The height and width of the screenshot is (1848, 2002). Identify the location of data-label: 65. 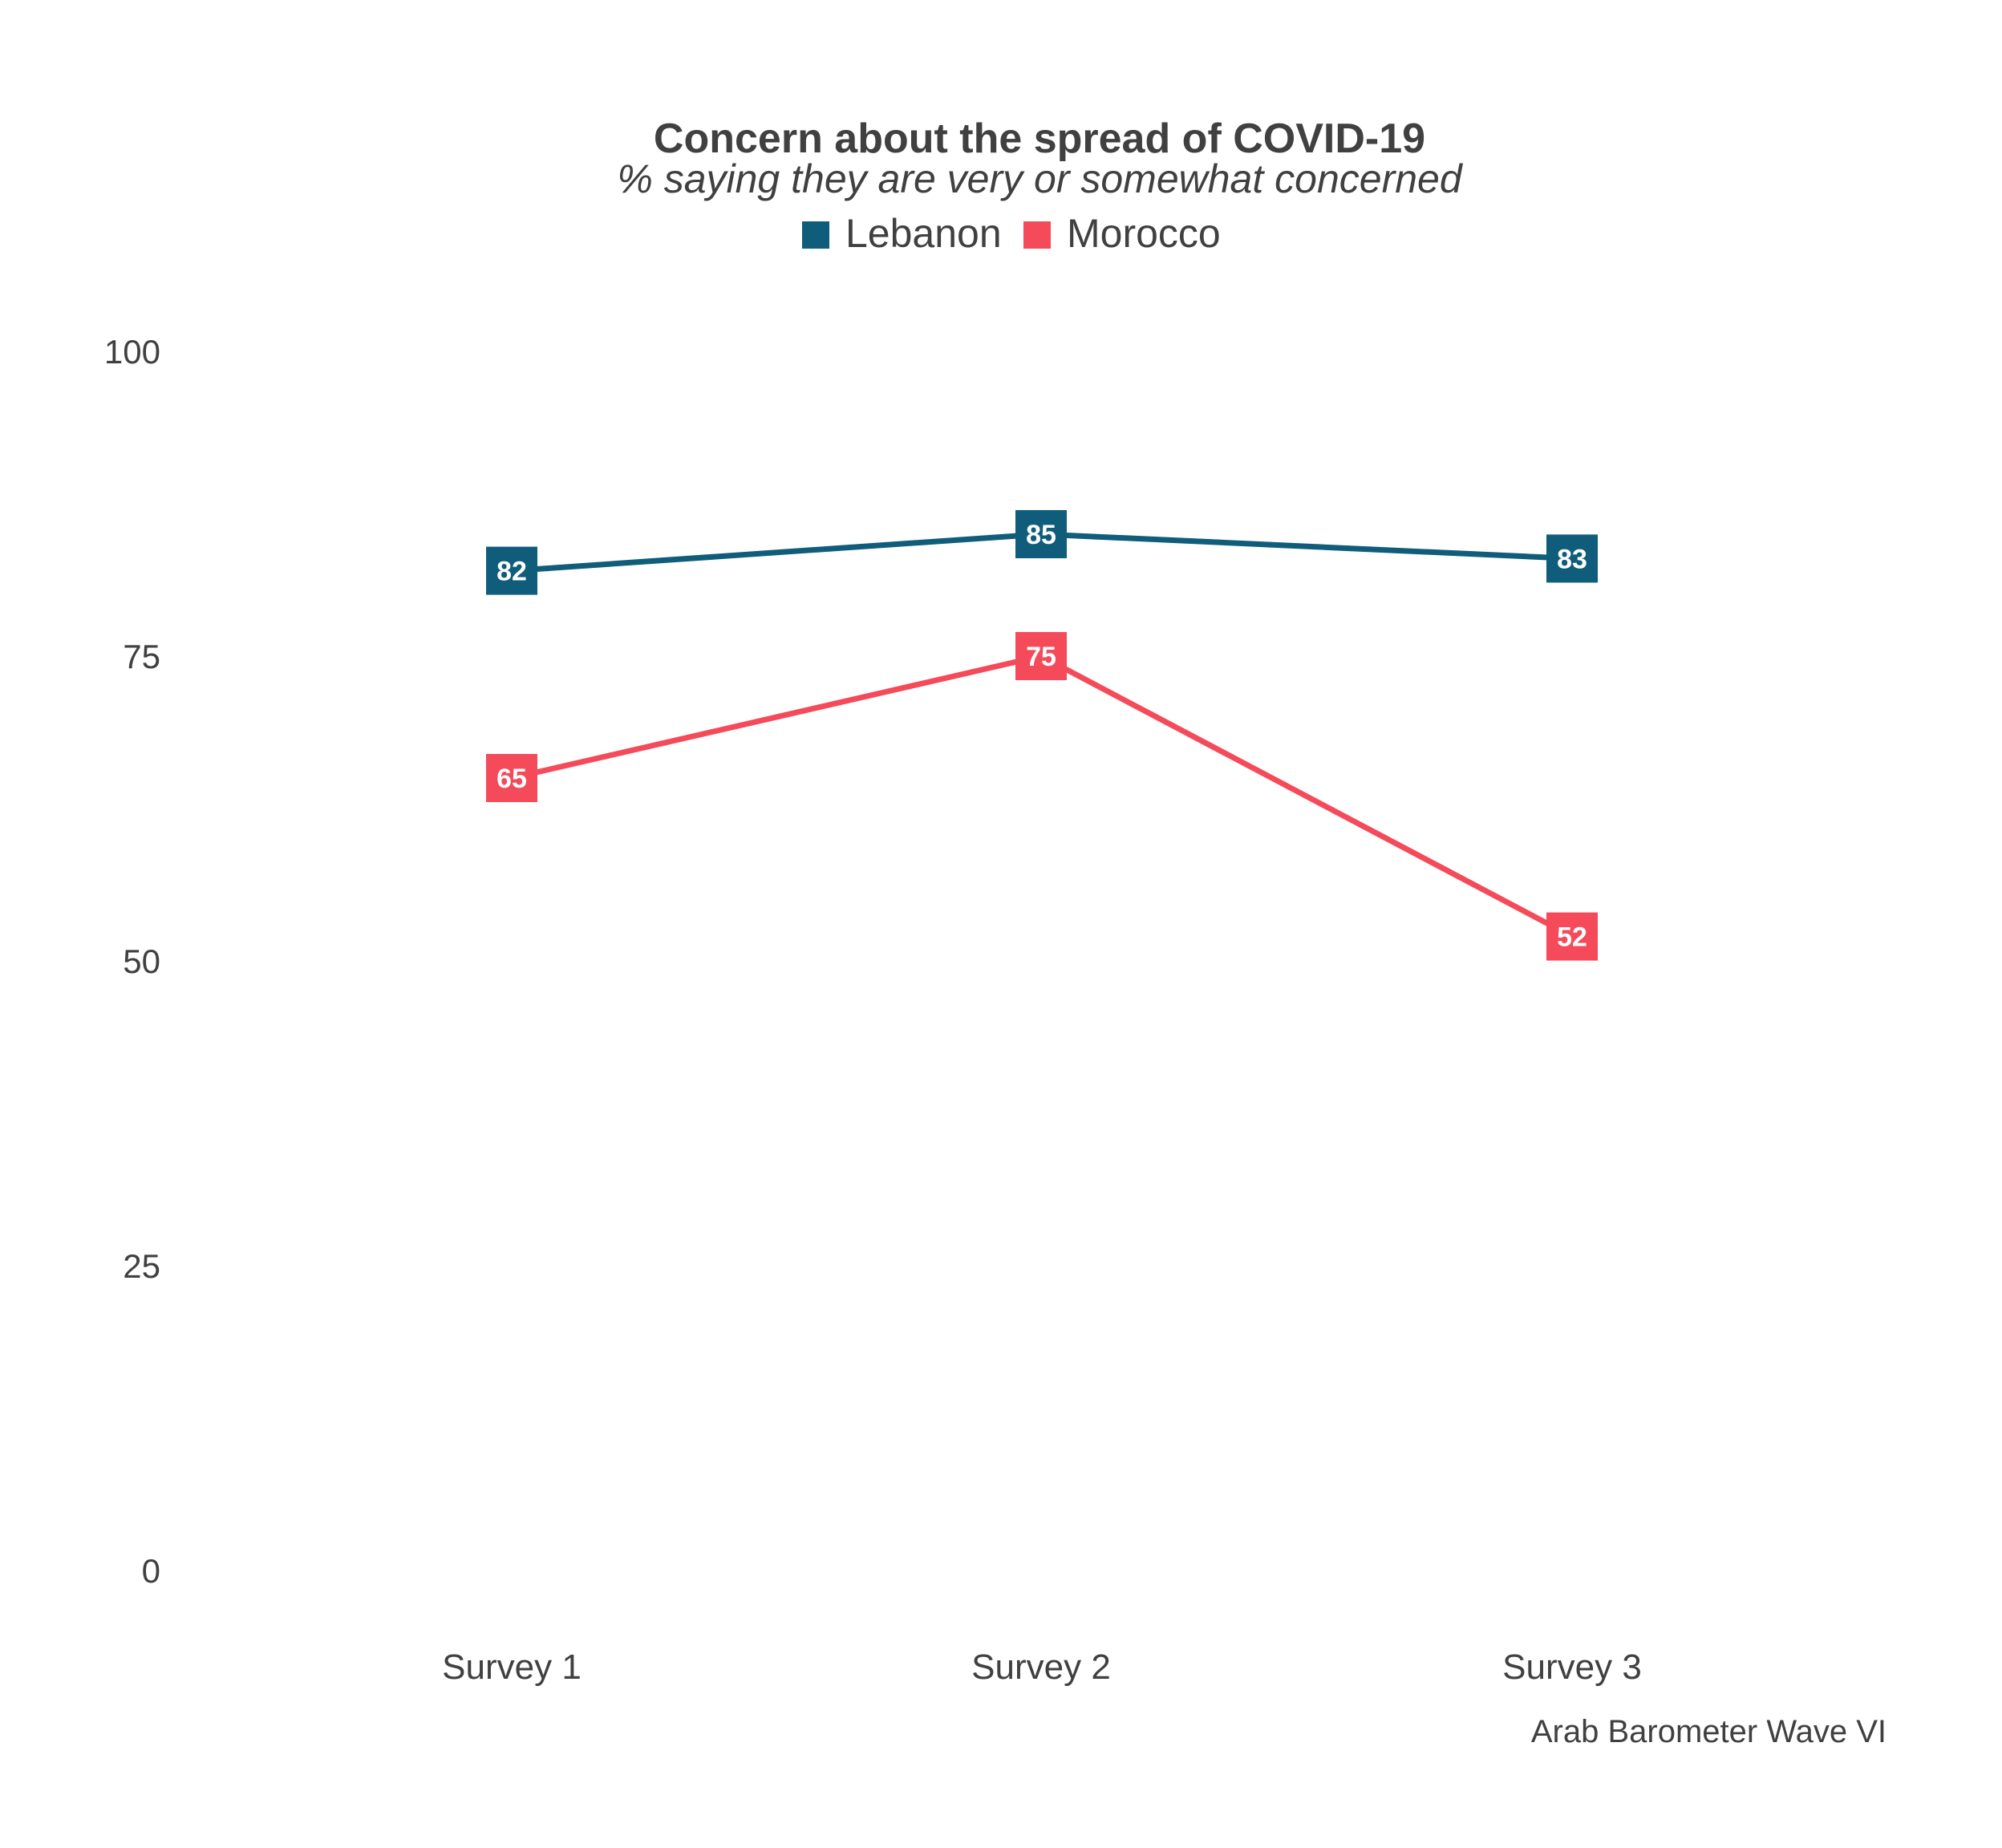
(511, 779).